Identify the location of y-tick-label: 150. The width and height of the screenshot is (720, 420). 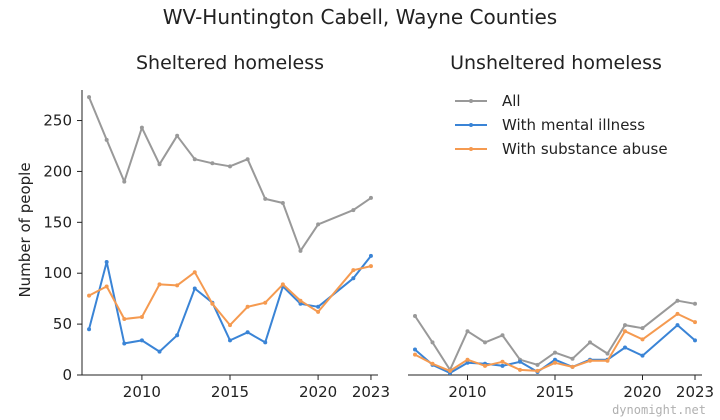
(57, 222).